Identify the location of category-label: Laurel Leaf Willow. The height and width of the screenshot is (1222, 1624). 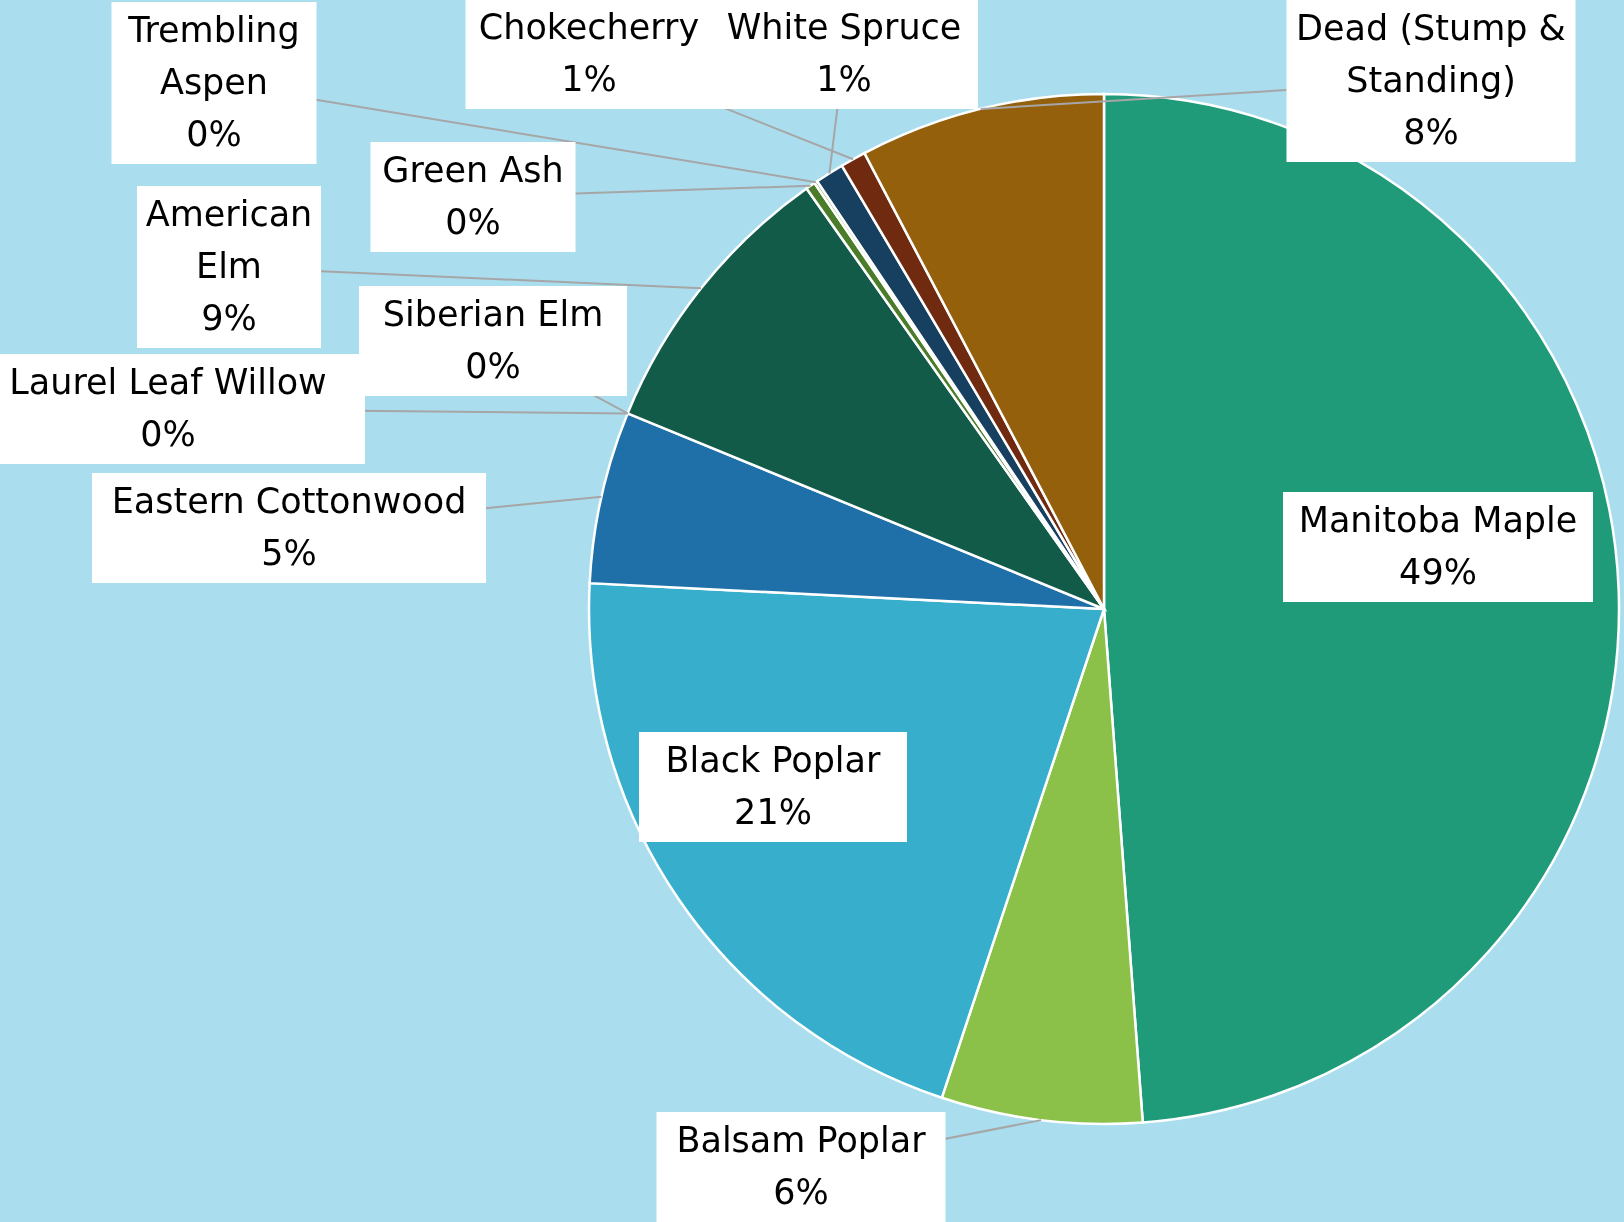
(168, 382).